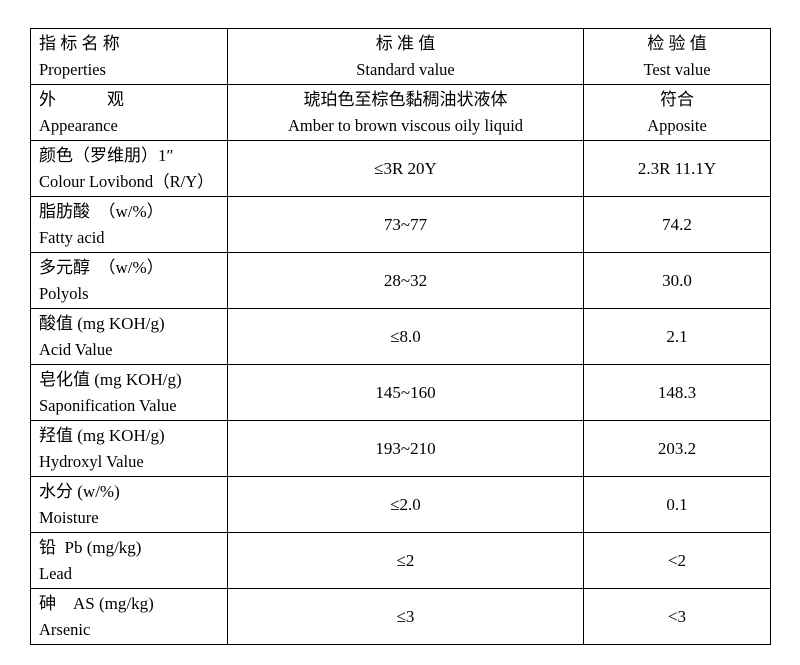 The image size is (800, 665). I want to click on table-row: 水分 (w/%) Moisture ≤2.0 0.1, so click(400, 504).